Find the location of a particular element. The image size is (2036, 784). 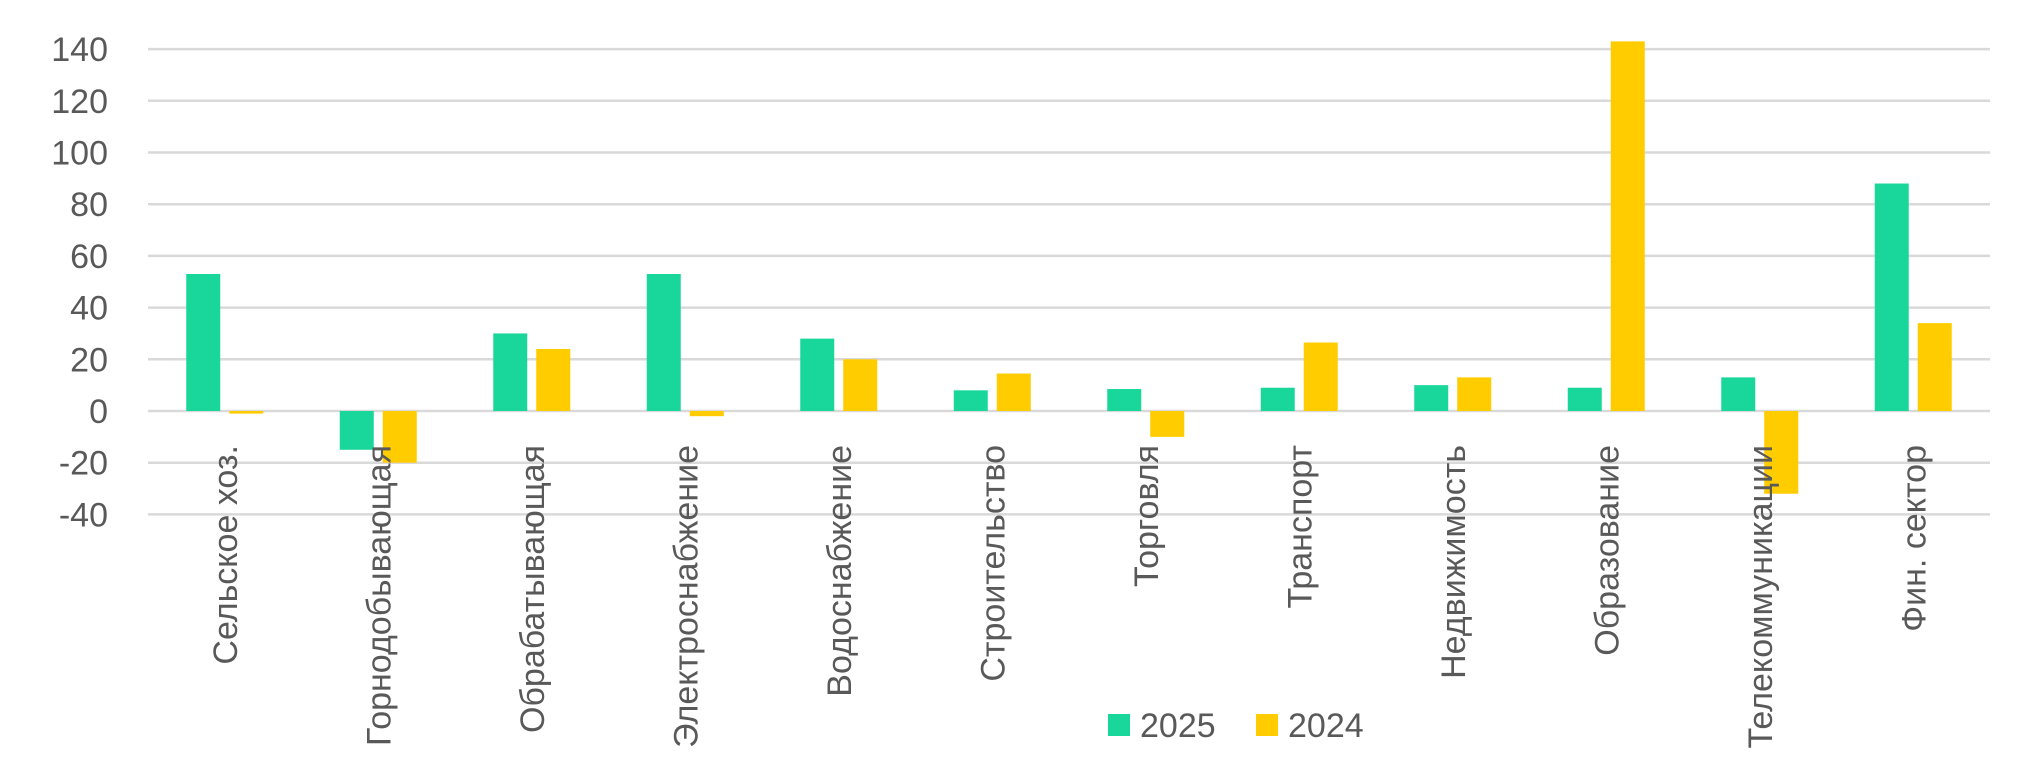

y-tick-label: 80 is located at coordinates (89, 205).